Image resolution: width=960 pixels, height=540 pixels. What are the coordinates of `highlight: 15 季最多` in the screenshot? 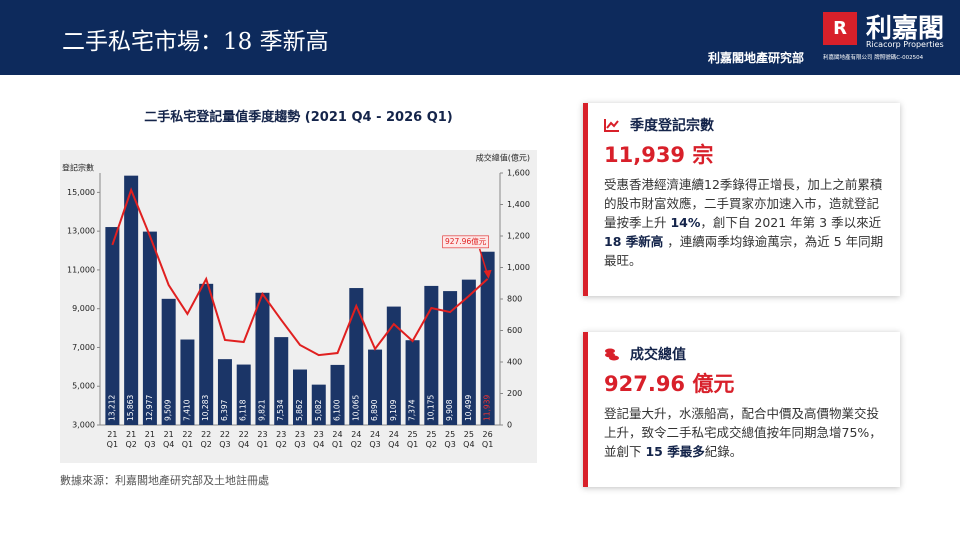 It's located at (675, 451).